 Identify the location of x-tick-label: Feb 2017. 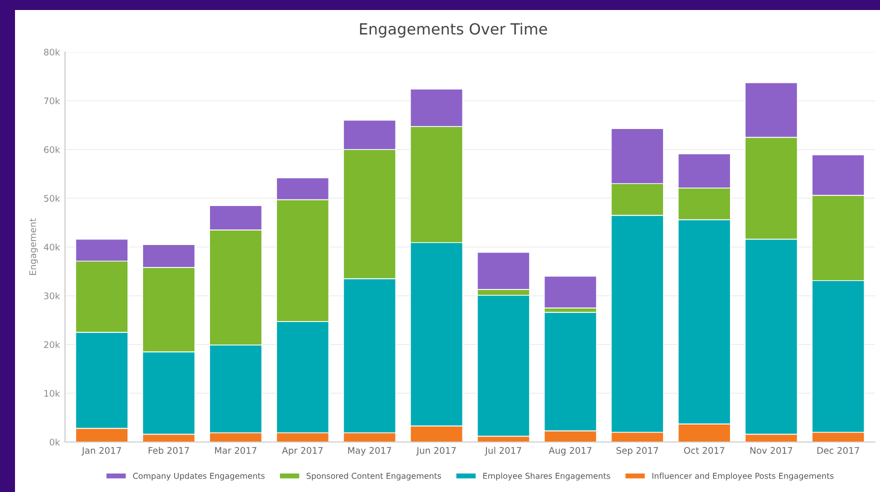
(168, 450).